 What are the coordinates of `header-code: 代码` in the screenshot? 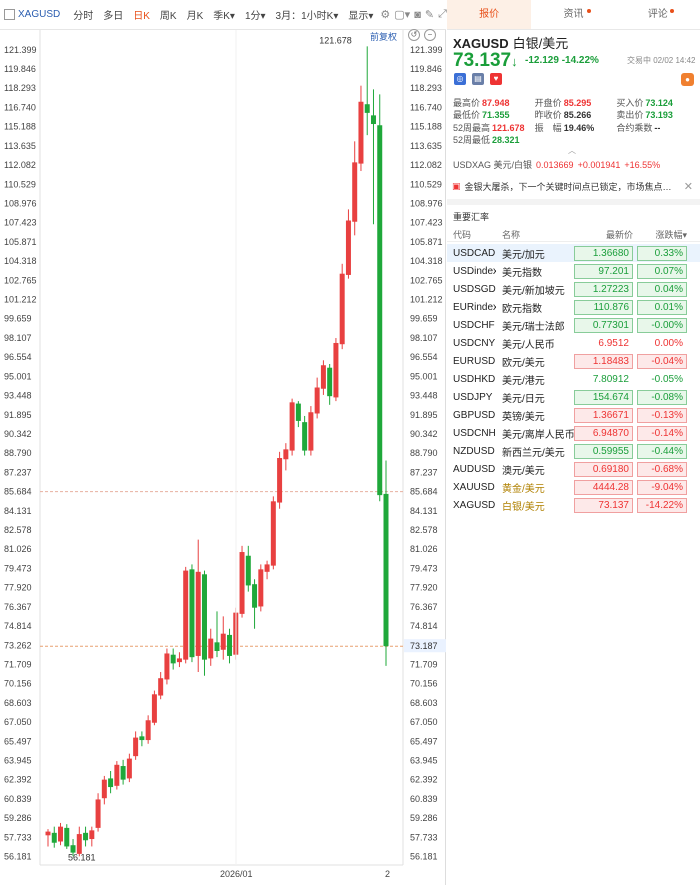 It's located at (462, 234).